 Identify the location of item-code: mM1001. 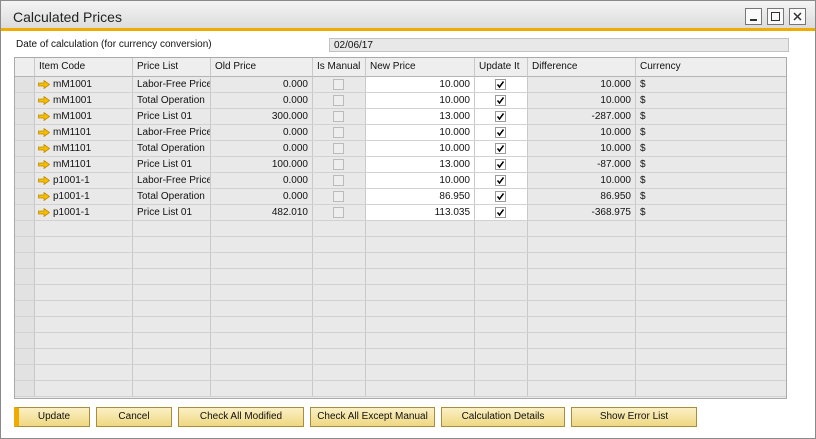
(84, 117).